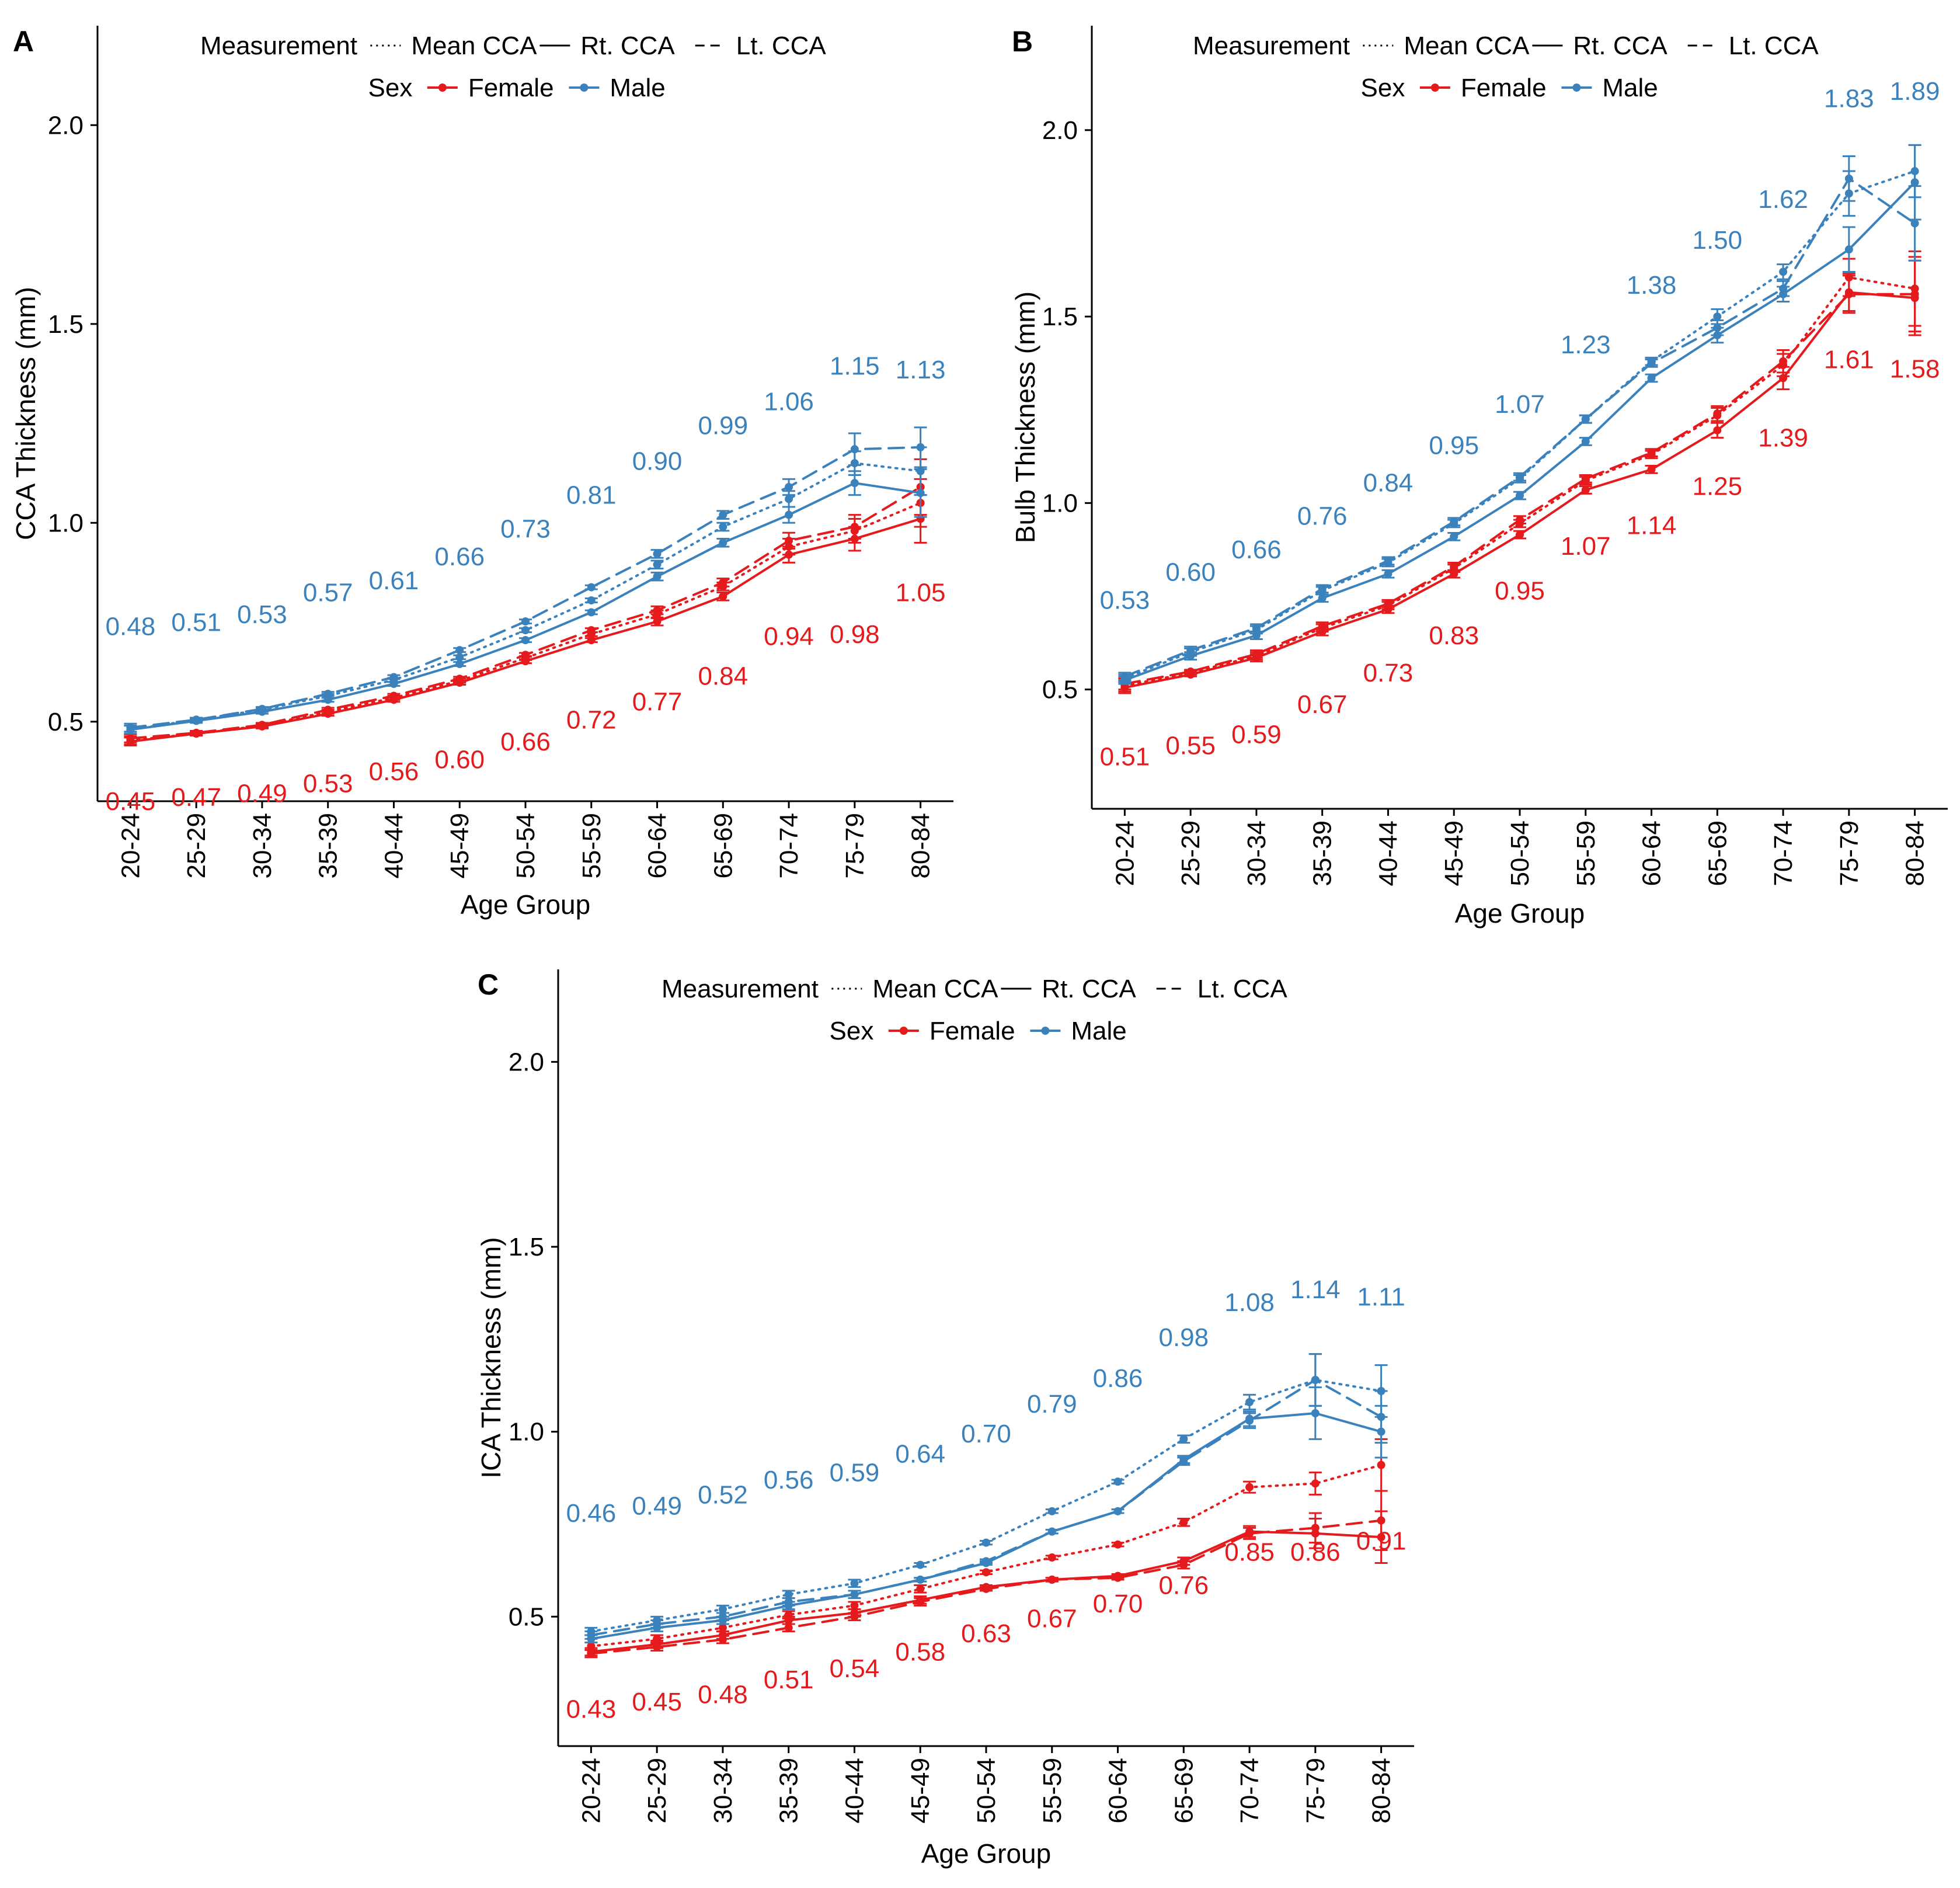 This screenshot has width=1960, height=1888. What do you see at coordinates (1322, 704) in the screenshot?
I see `female-value-label: 0.67` at bounding box center [1322, 704].